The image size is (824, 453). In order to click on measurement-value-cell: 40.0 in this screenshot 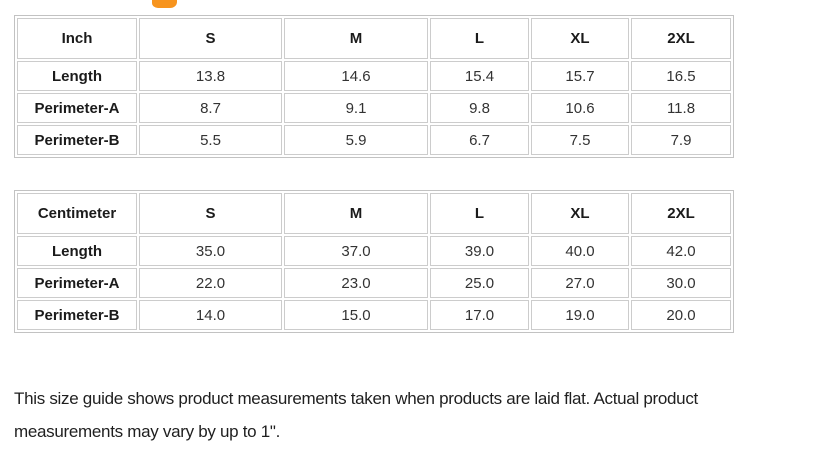, I will do `click(580, 251)`.